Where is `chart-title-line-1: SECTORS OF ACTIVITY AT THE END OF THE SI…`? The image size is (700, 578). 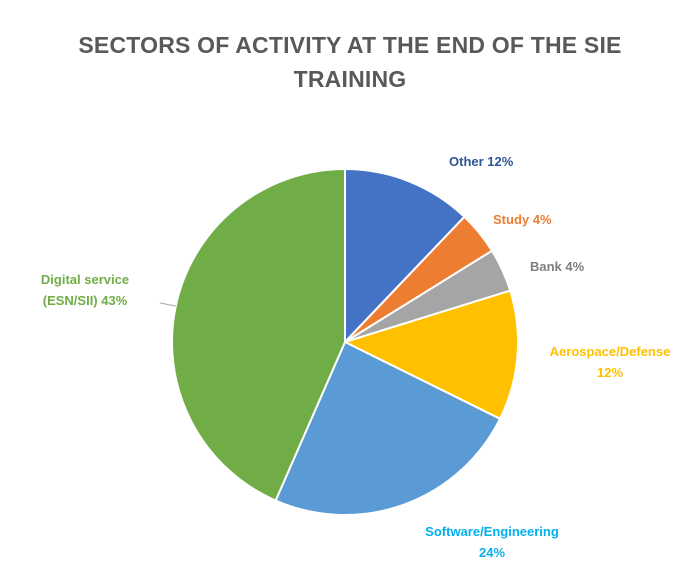
chart-title-line-1: SECTORS OF ACTIVITY AT THE END OF THE SI… is located at coordinates (350, 45).